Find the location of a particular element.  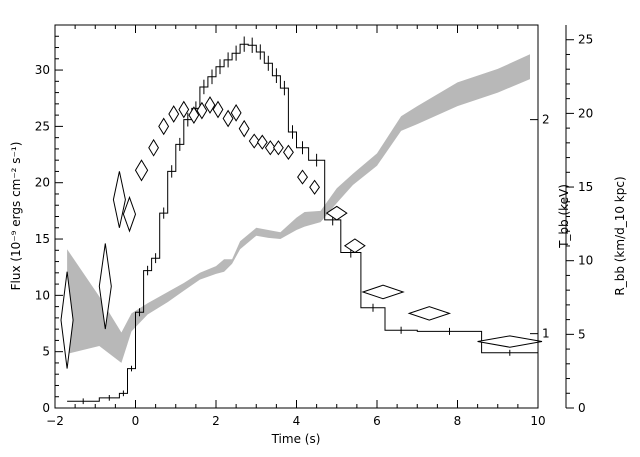

y-right-outer-tick-label: 0 is located at coordinates (582, 408).